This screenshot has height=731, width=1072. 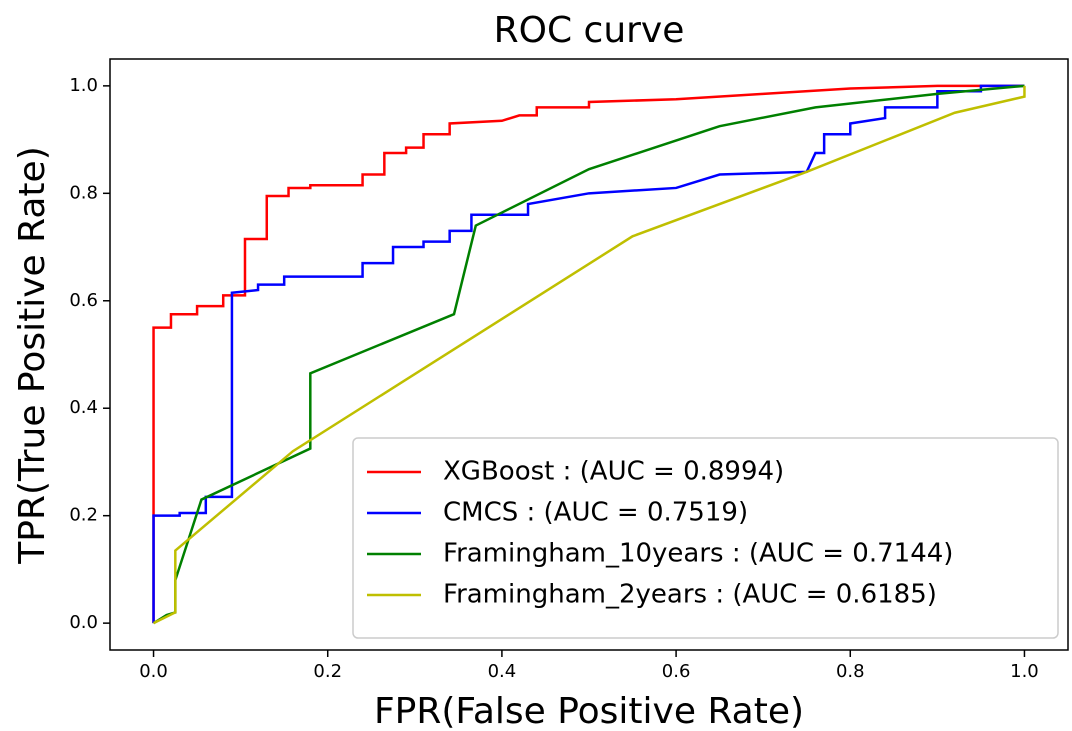 What do you see at coordinates (83, 622) in the screenshot?
I see `y-tick-label: 0.0` at bounding box center [83, 622].